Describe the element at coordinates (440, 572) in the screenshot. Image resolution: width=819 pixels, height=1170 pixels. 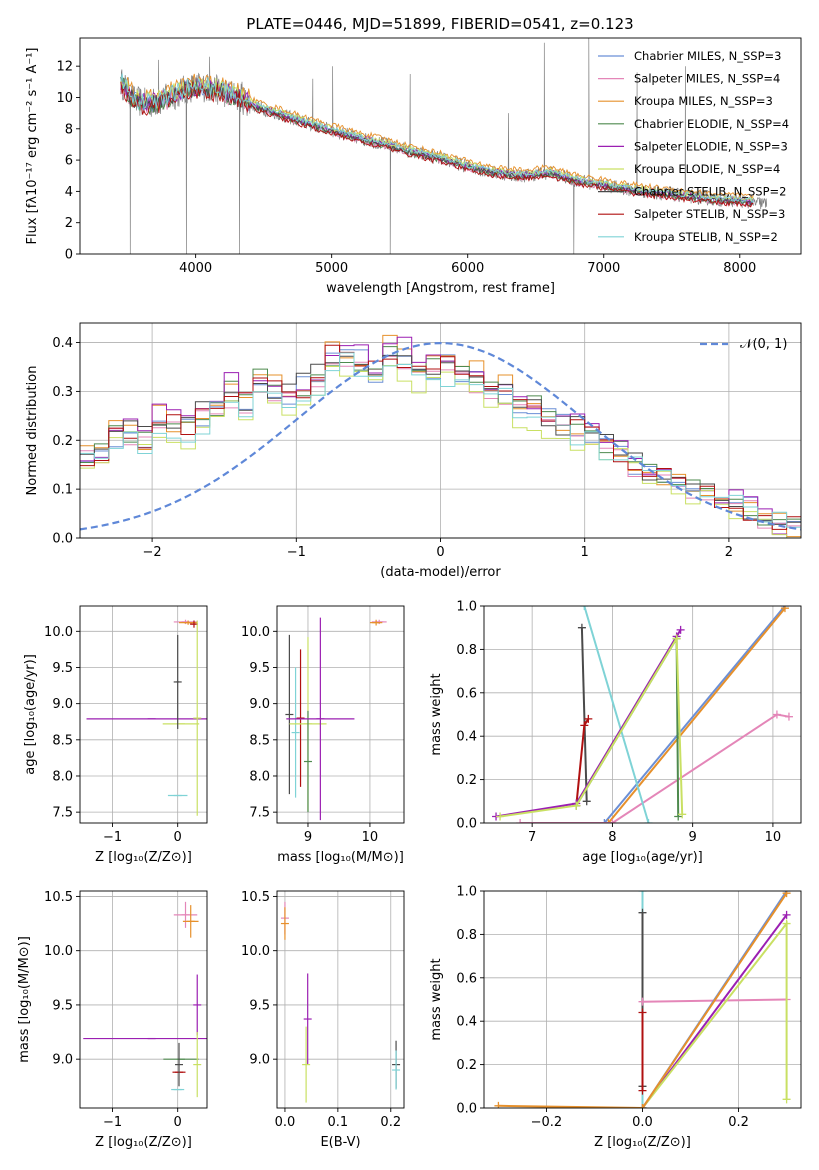
I see `x-axis-label: (data-model)/error` at that location.